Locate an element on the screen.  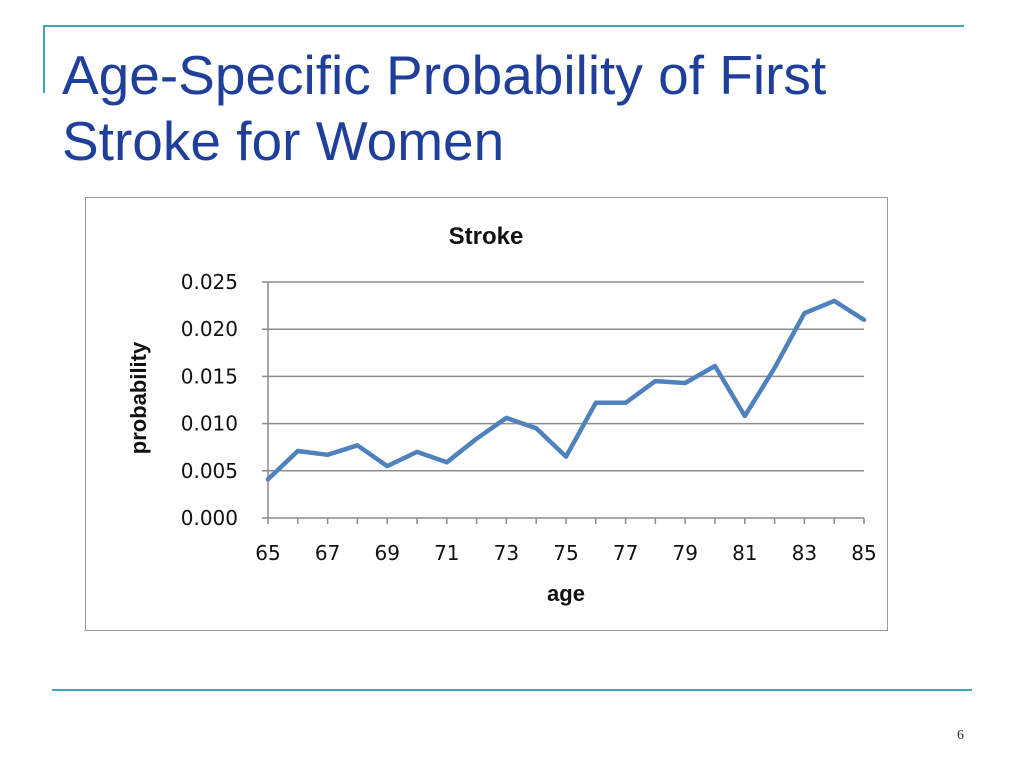
x-tick-labels: 65 67 69 71 73 75 77 79 81 83 85 is located at coordinates (565, 553).